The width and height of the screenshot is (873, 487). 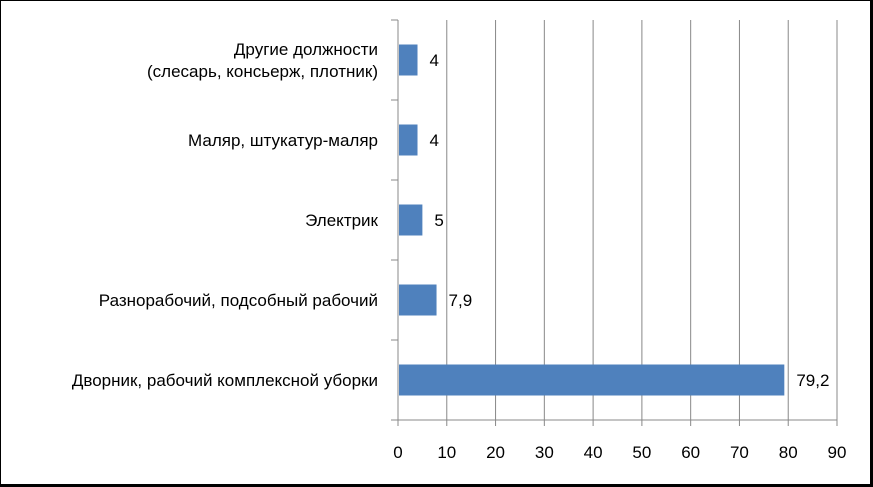 I want to click on x-tick-label: 50, so click(x=641, y=452).